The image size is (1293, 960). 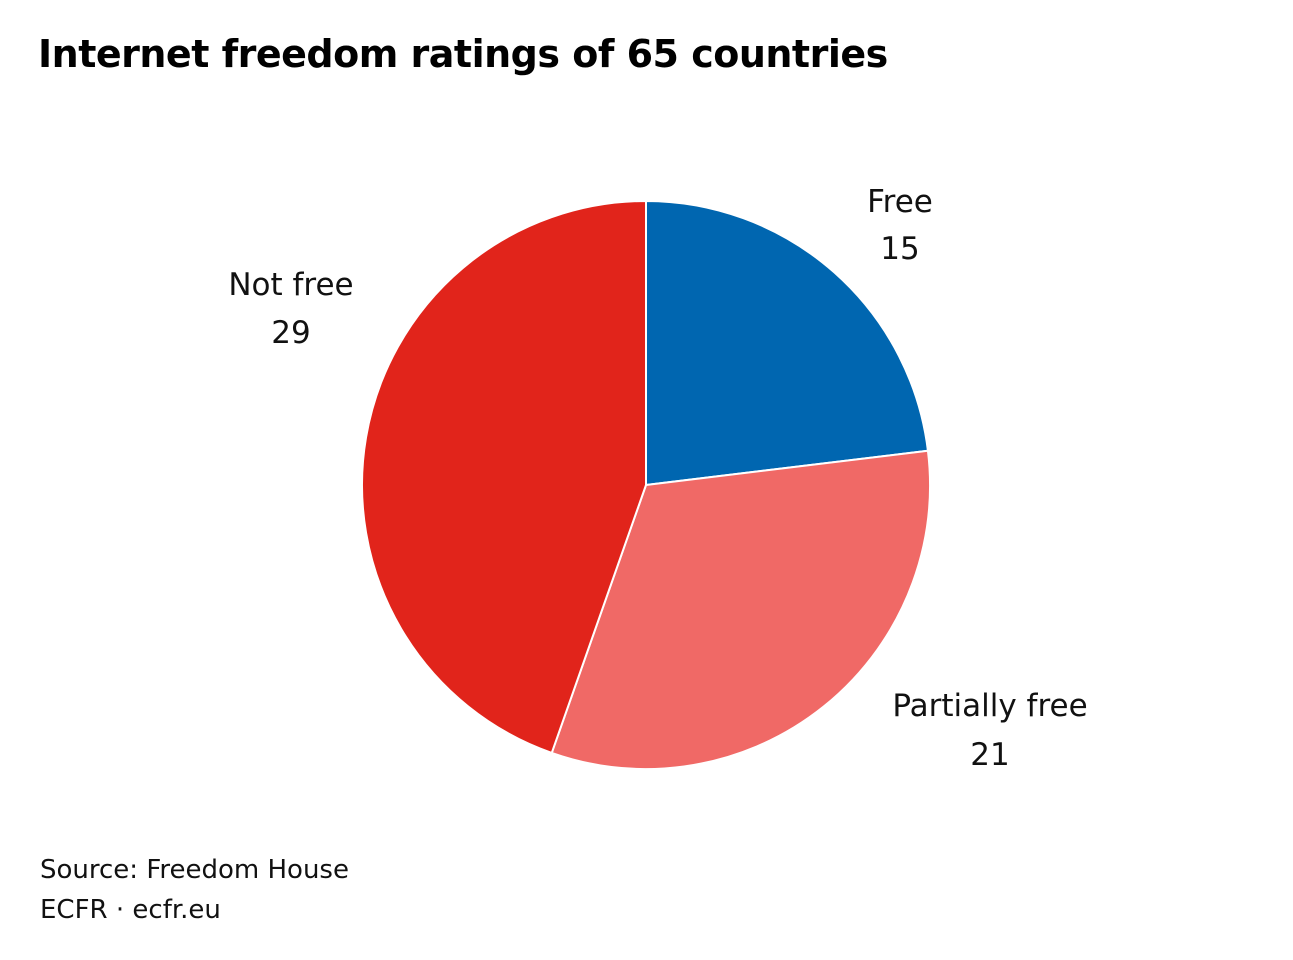 I want to click on chart-title: Internet freedom ratings of 65 countries, so click(x=463, y=54).